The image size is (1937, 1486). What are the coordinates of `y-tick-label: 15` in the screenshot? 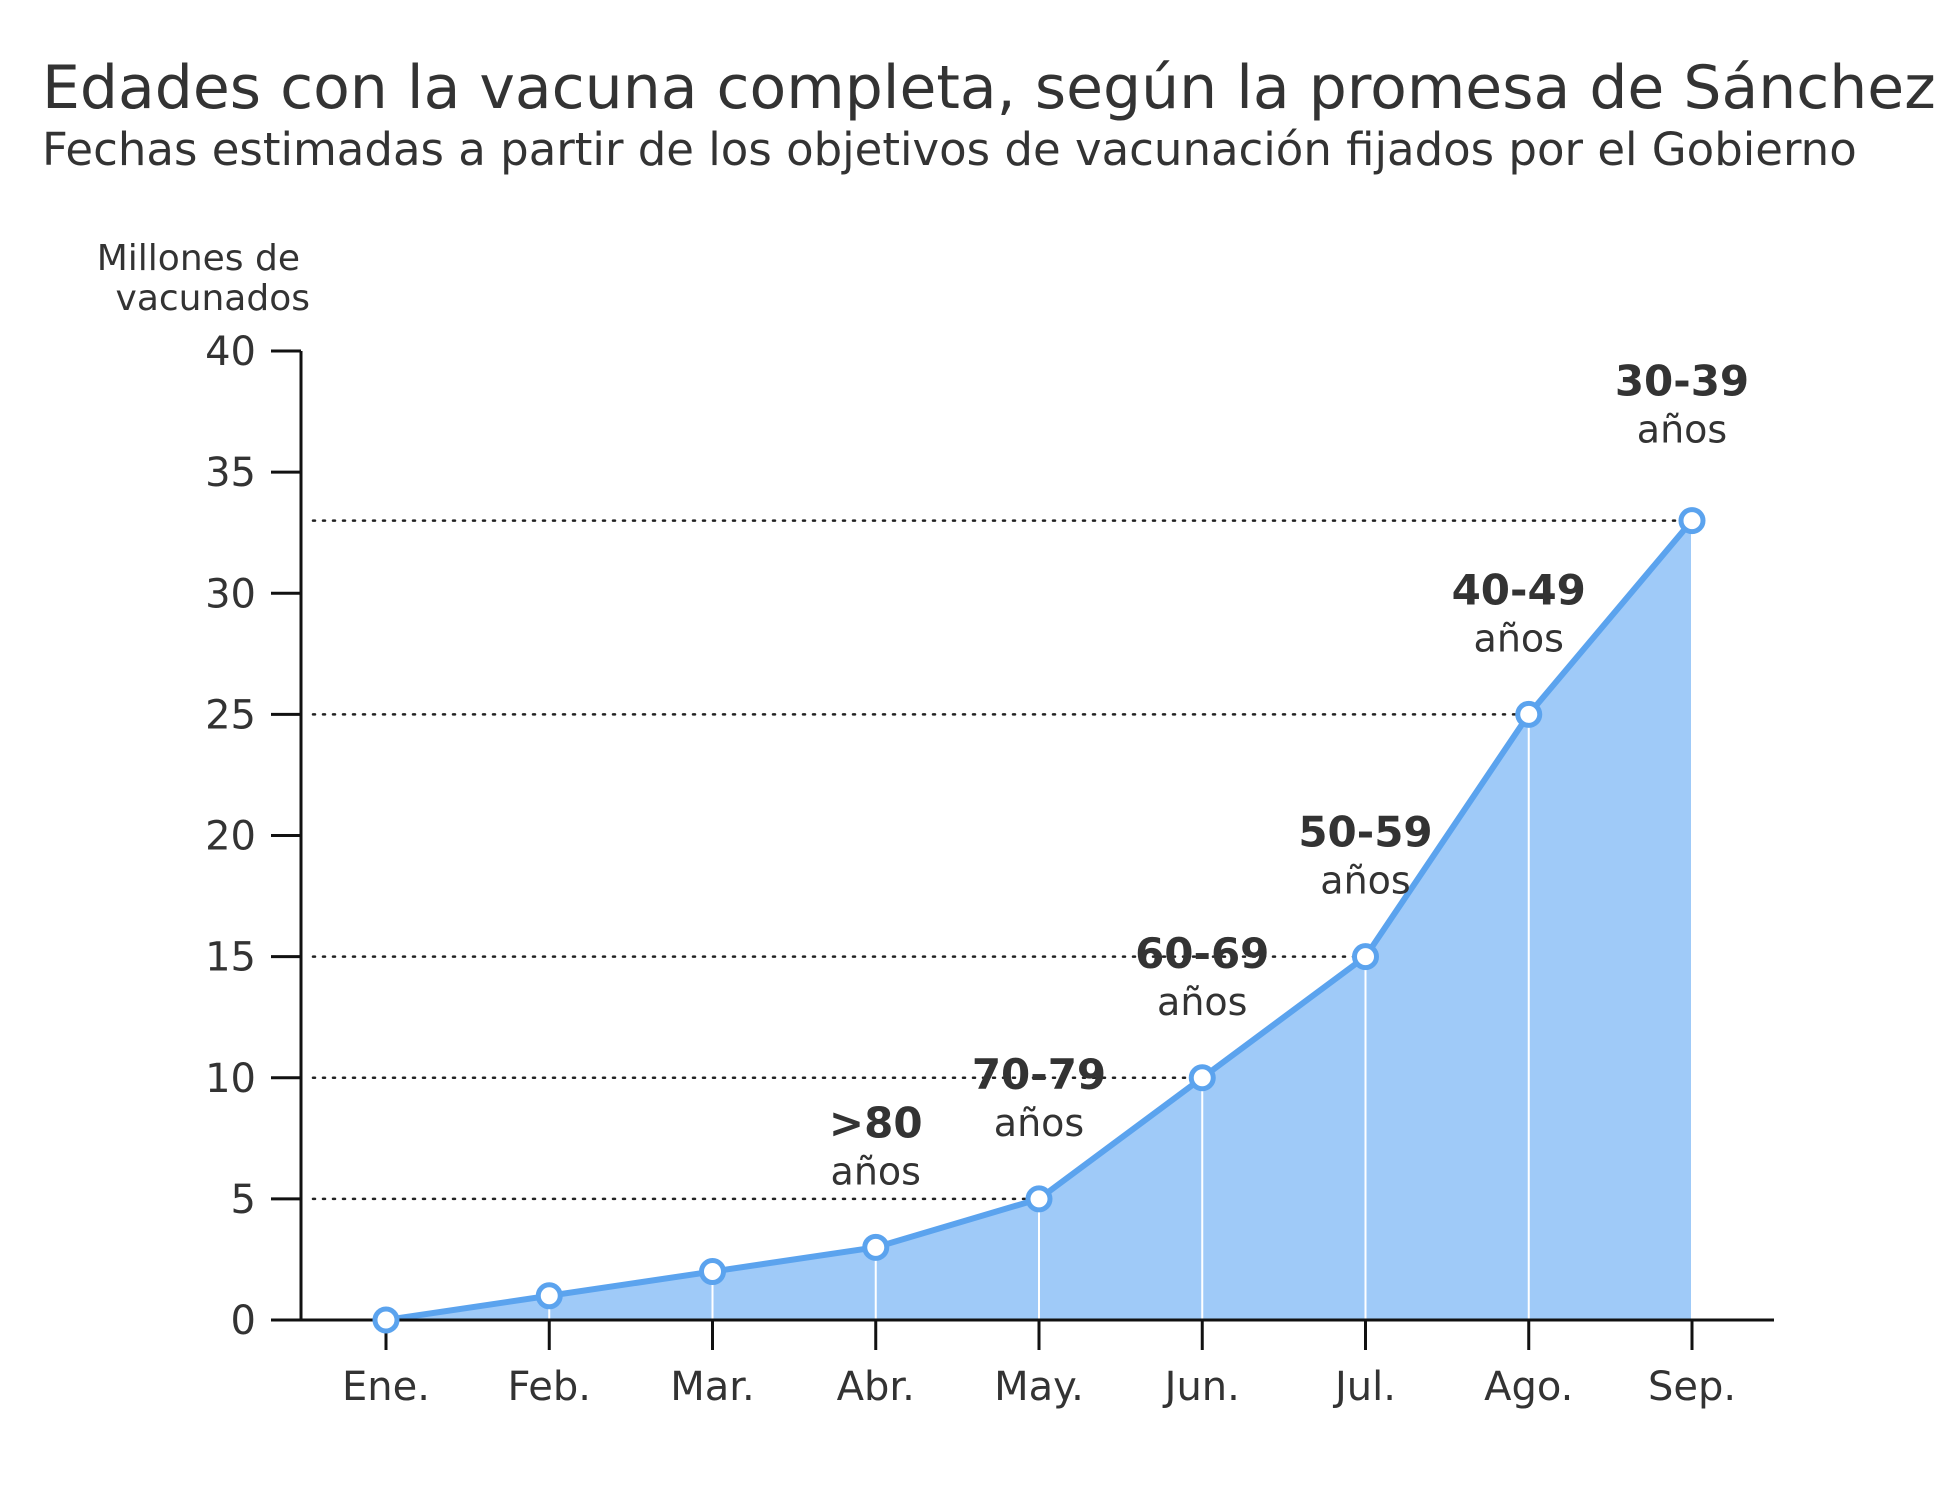 It's located at (230, 958).